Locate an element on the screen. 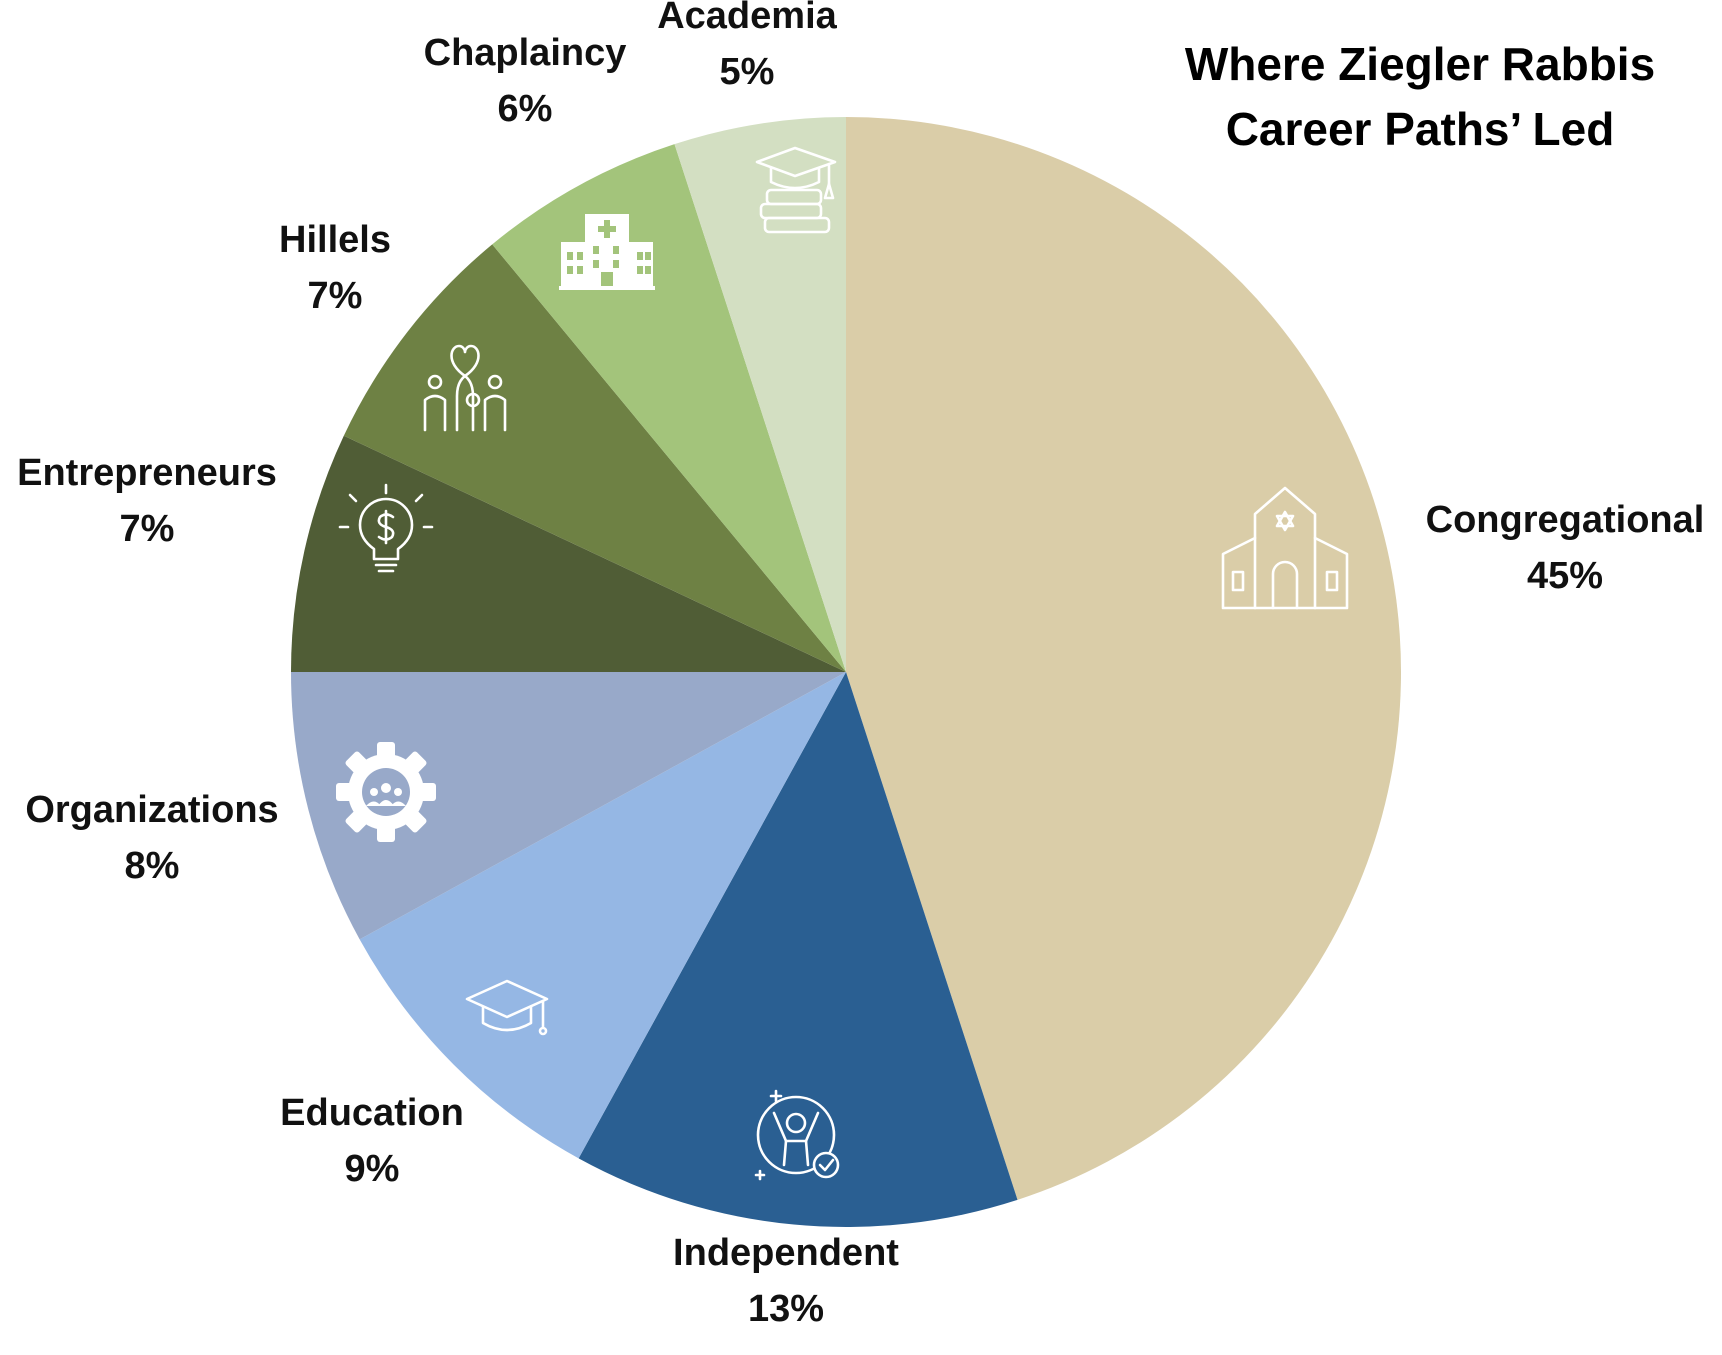 The image size is (1722, 1355). hospital-icon is located at coordinates (607, 252).